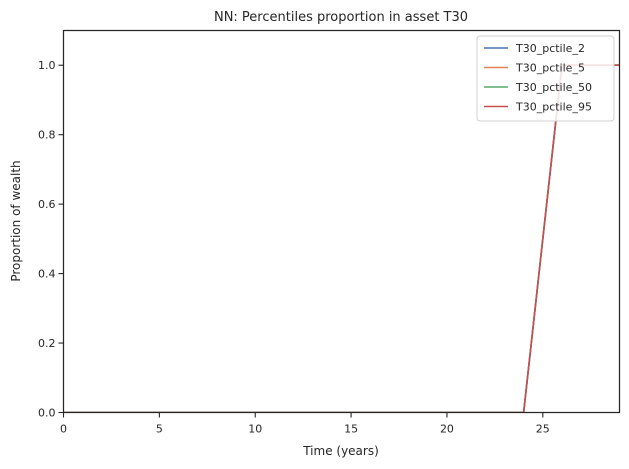 This screenshot has width=629, height=469. Describe the element at coordinates (550, 68) in the screenshot. I see `legend-label-T30_pctile_5: T30_pctile_5` at that location.